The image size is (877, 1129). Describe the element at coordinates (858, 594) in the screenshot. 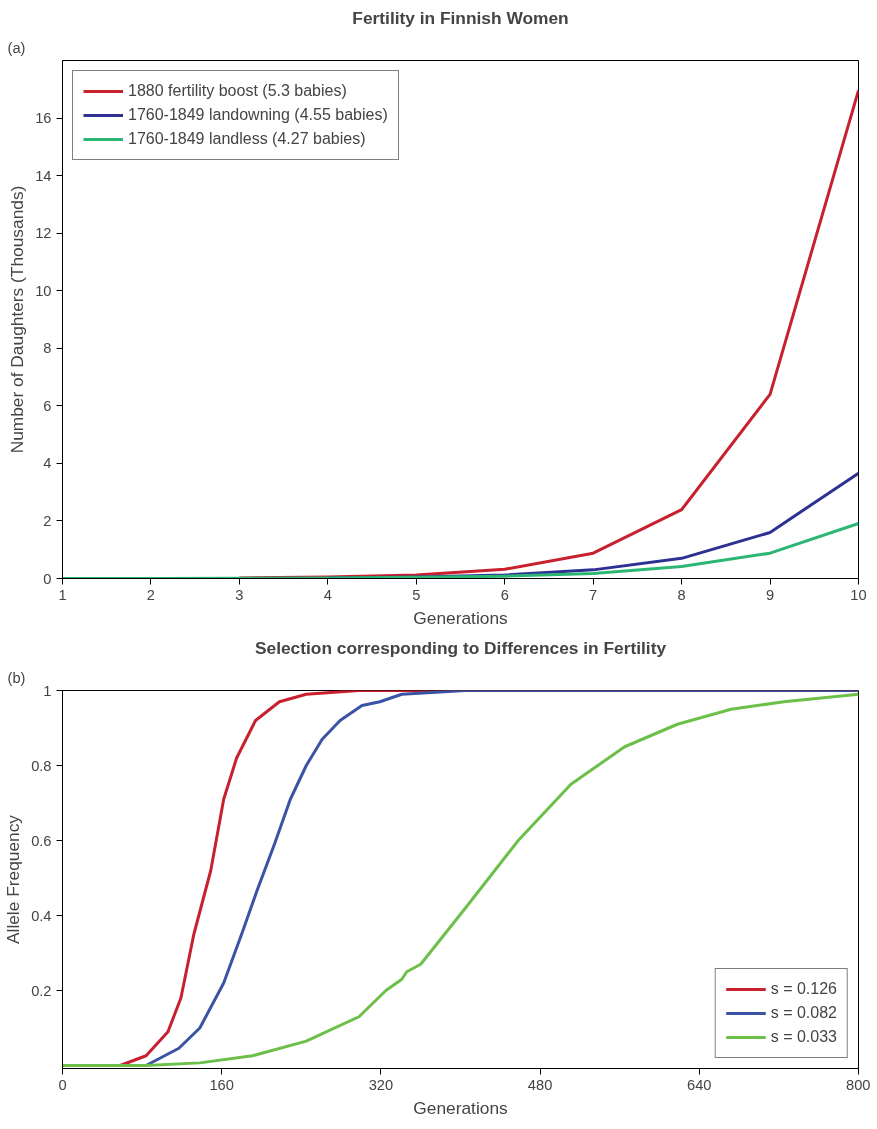

I see `x-tick-label: 10` at that location.